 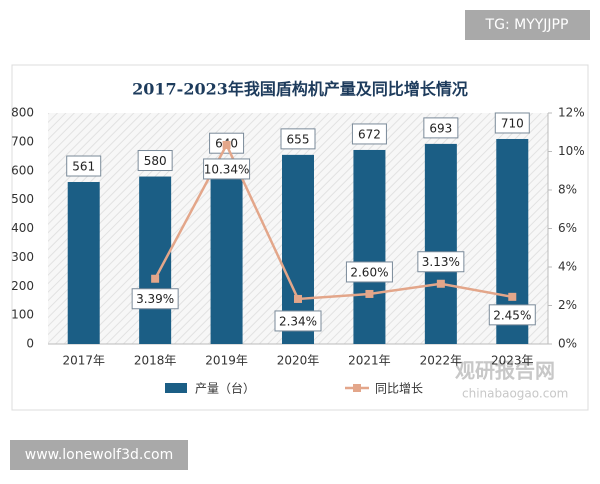 What do you see at coordinates (571, 151) in the screenshot?
I see `y2-tick-label: 10%` at bounding box center [571, 151].